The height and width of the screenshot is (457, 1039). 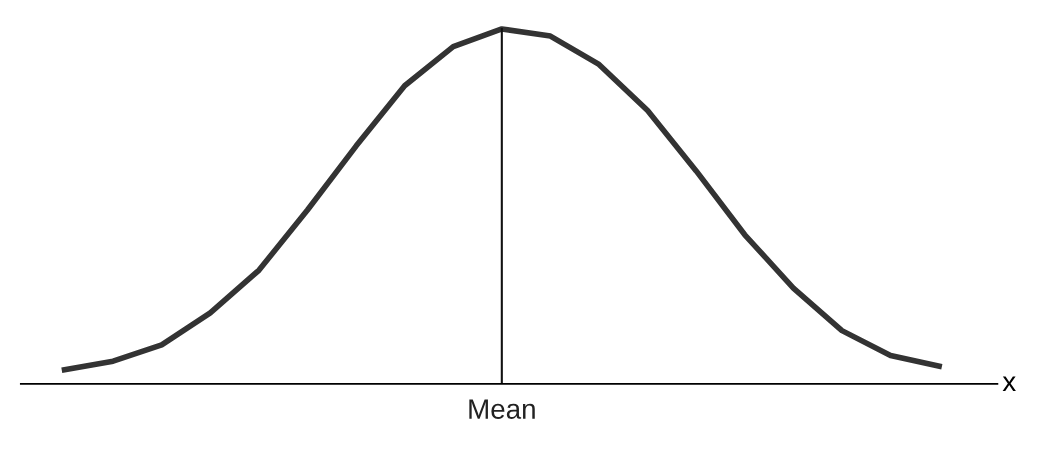 What do you see at coordinates (502, 409) in the screenshot?
I see `text: Mean` at bounding box center [502, 409].